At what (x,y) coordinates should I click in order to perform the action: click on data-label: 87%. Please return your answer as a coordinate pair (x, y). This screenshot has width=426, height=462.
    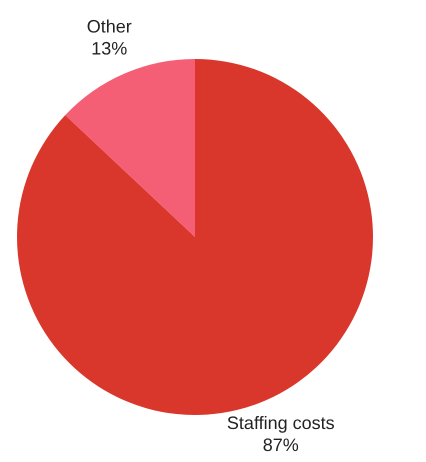
    Looking at the image, I should click on (280, 445).